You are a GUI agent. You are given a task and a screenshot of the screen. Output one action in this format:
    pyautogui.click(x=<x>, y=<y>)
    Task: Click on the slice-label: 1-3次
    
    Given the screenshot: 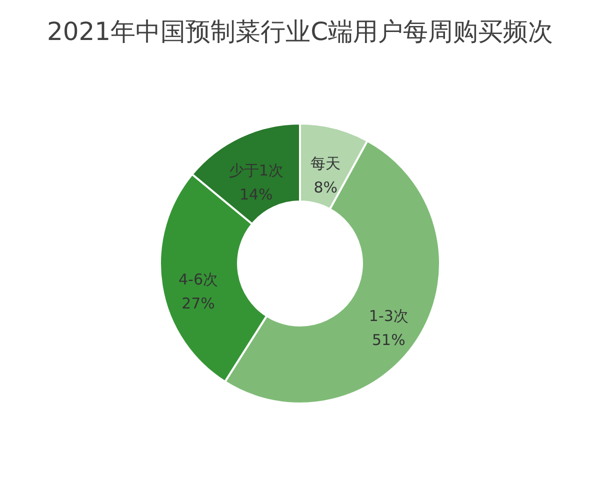 What is the action you would take?
    pyautogui.click(x=388, y=315)
    